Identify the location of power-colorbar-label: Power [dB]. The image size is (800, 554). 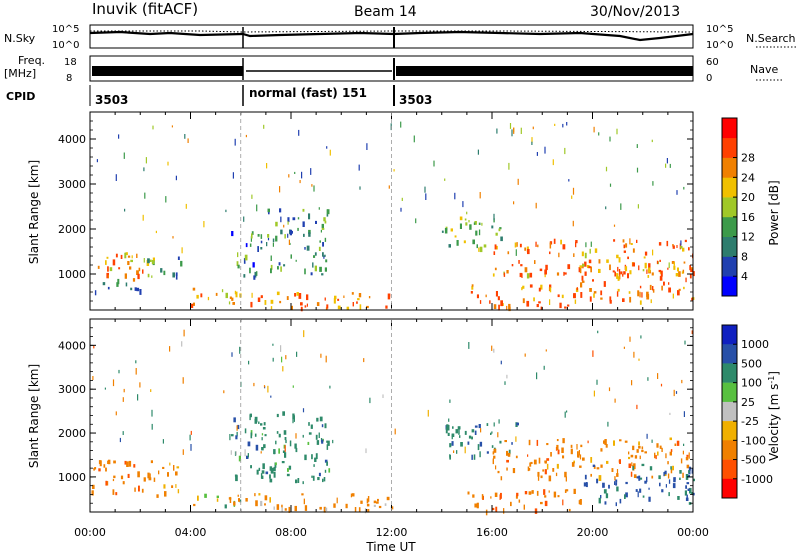
(774, 212).